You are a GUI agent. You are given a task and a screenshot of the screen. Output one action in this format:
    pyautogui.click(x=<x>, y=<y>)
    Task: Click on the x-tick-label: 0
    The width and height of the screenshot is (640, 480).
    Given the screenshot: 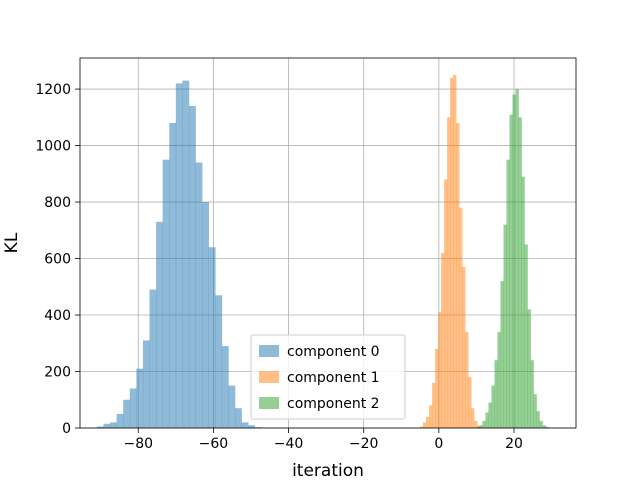 What is the action you would take?
    pyautogui.click(x=438, y=444)
    